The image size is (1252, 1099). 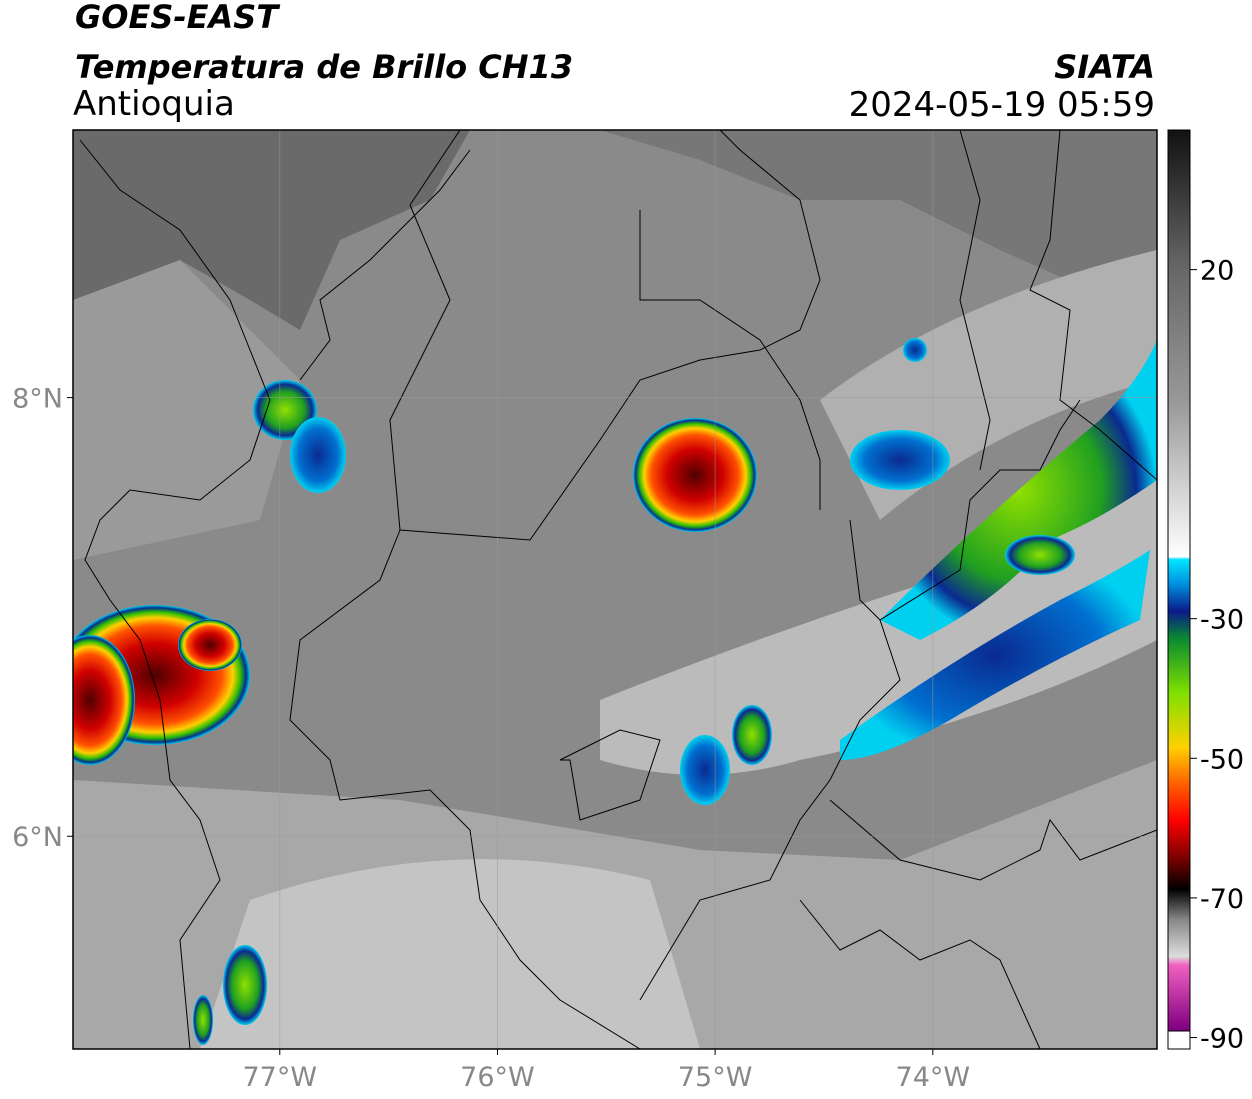 What do you see at coordinates (37, 399) in the screenshot?
I see `y-tick-label: 8°N` at bounding box center [37, 399].